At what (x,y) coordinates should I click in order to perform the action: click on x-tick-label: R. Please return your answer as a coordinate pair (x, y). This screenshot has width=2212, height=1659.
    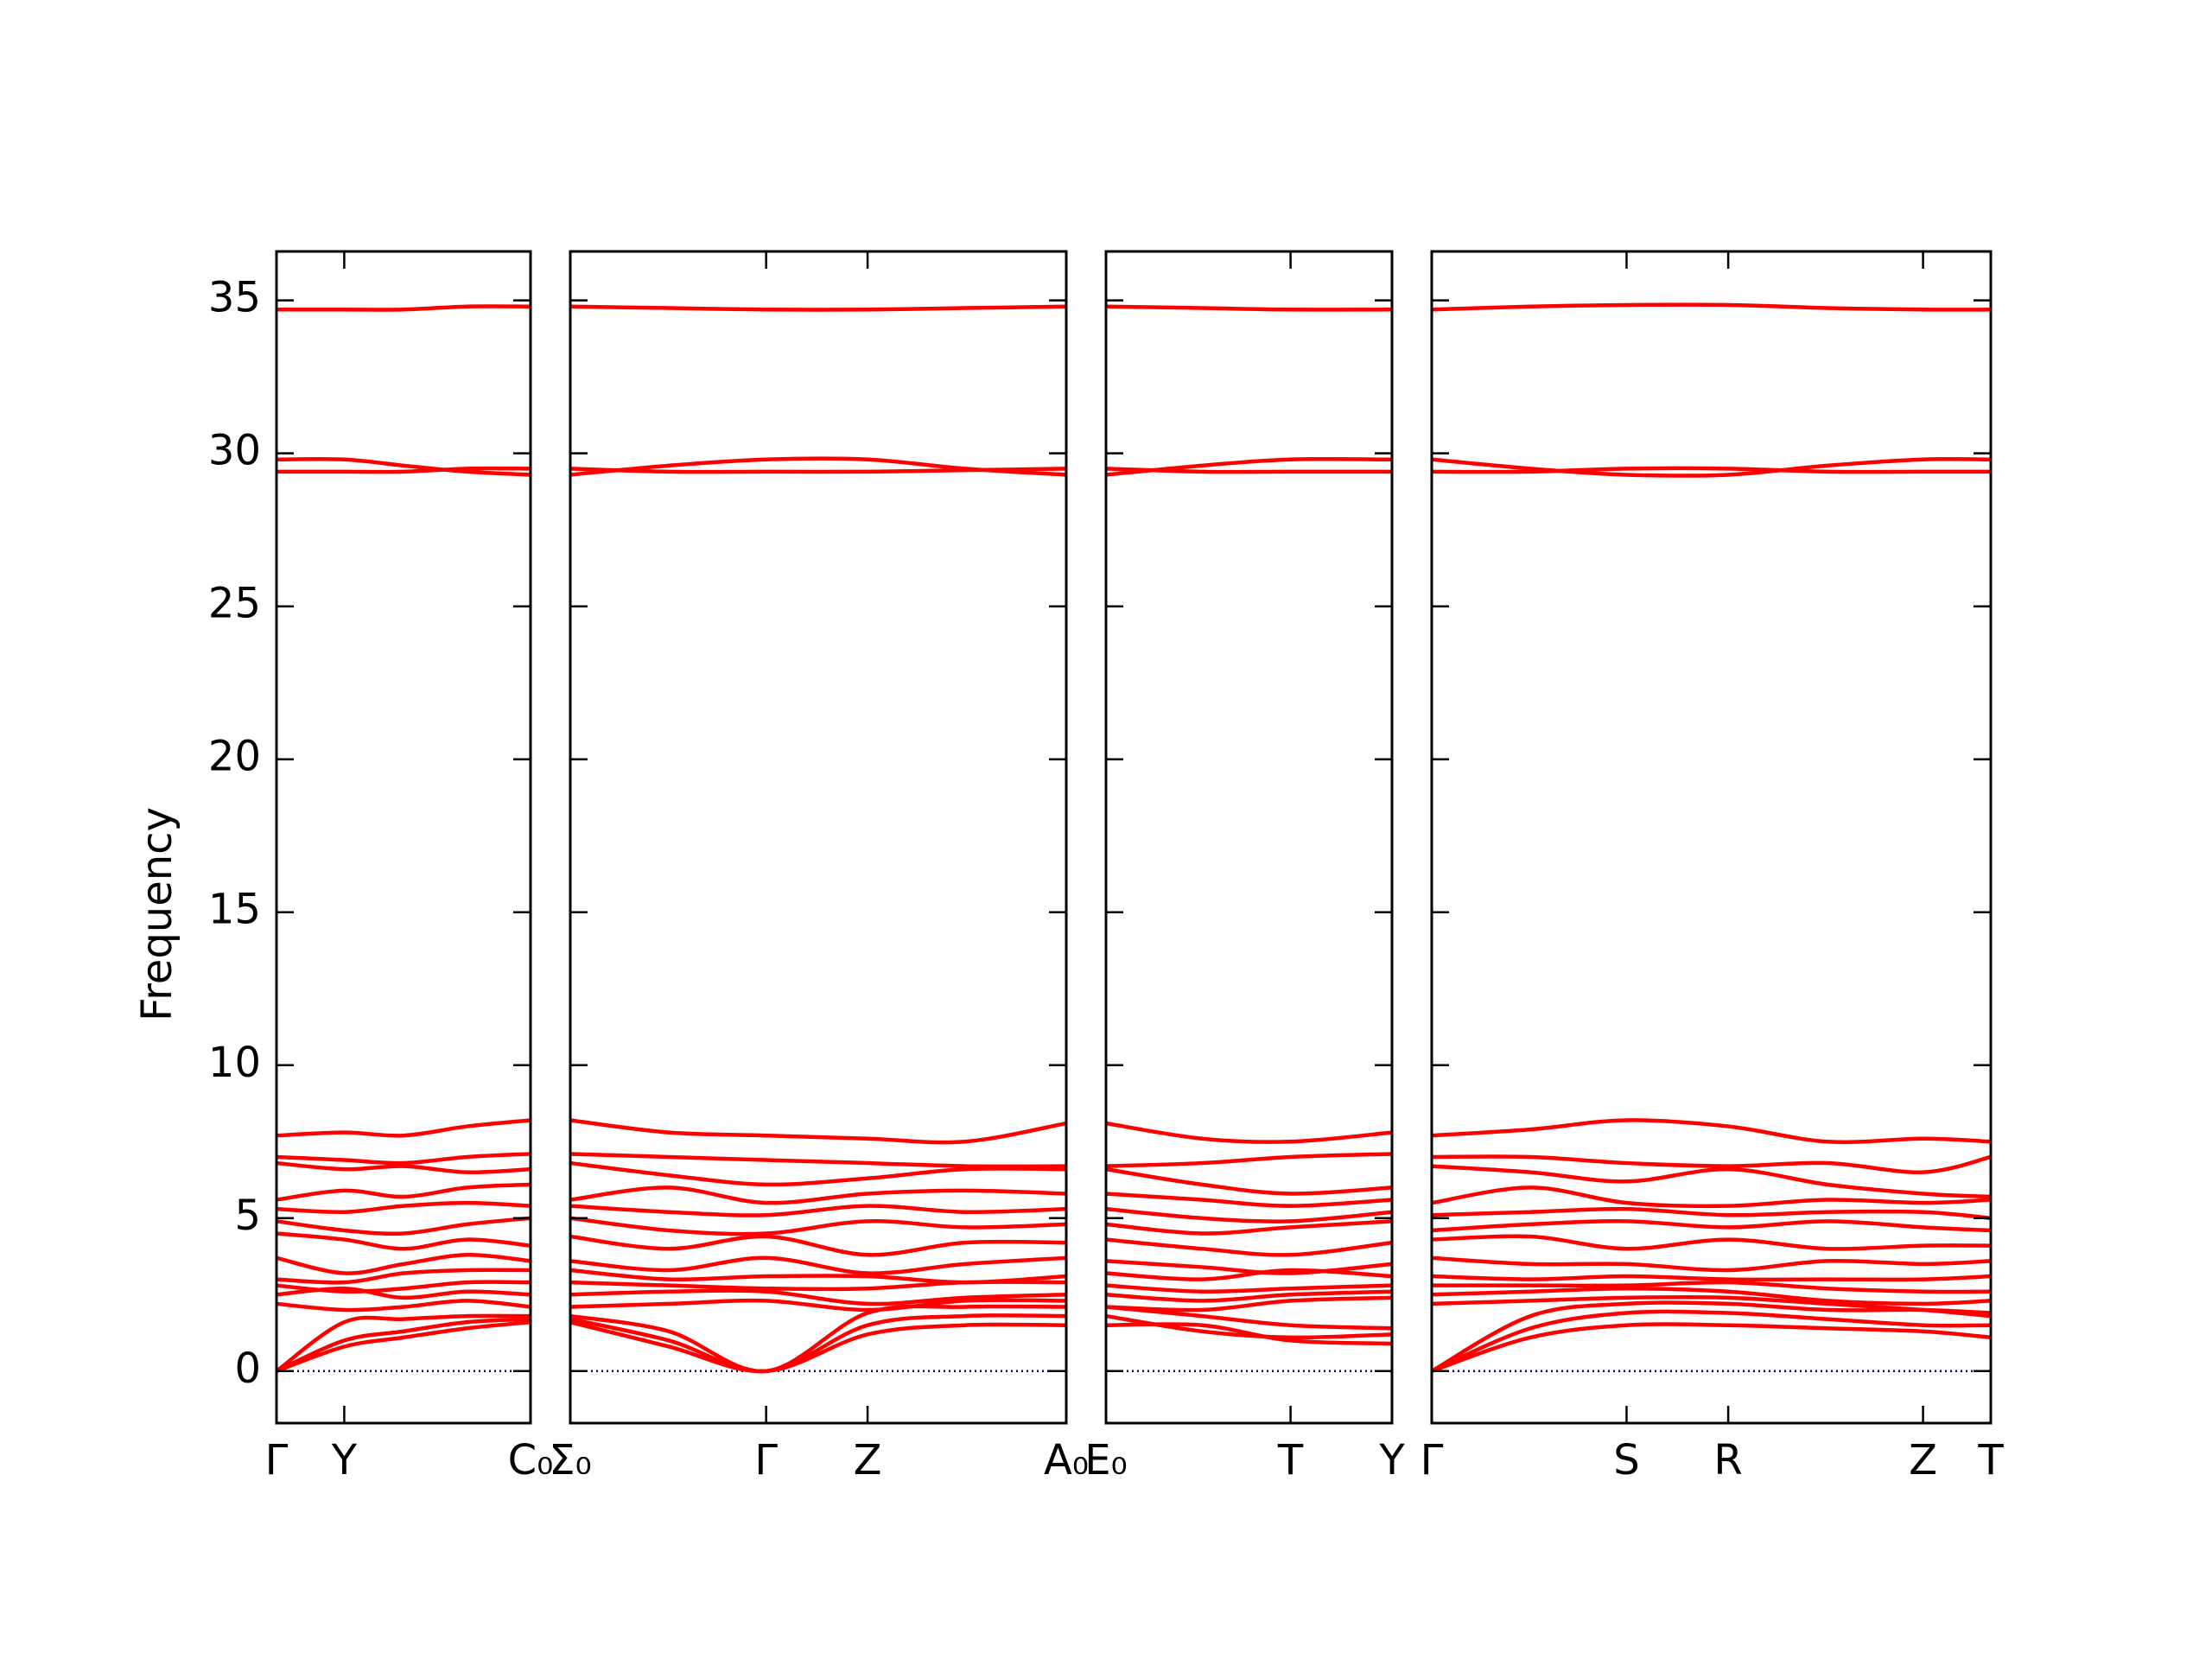
    Looking at the image, I should click on (1727, 1460).